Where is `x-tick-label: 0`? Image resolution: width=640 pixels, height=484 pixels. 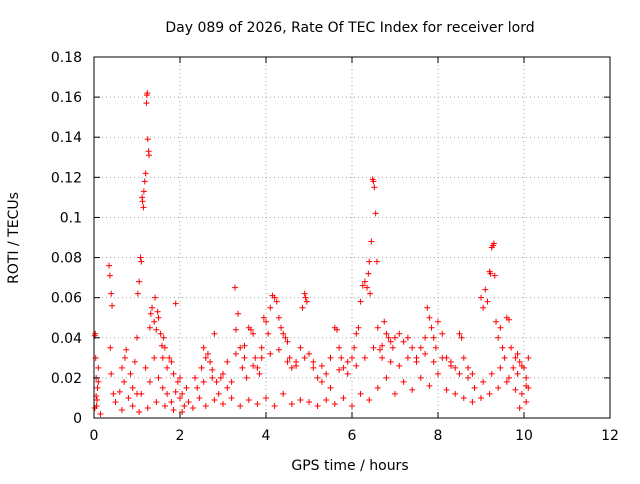
x-tick-label: 0 is located at coordinates (94, 436).